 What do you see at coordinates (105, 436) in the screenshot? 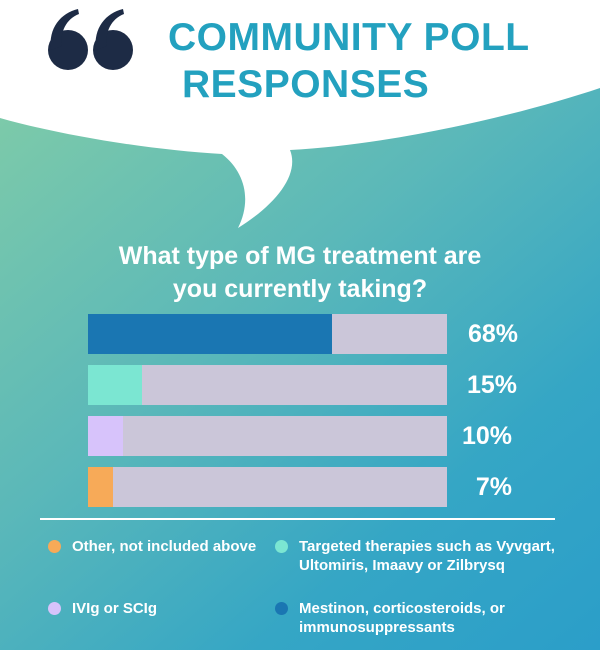
I see `bar-ivig` at bounding box center [105, 436].